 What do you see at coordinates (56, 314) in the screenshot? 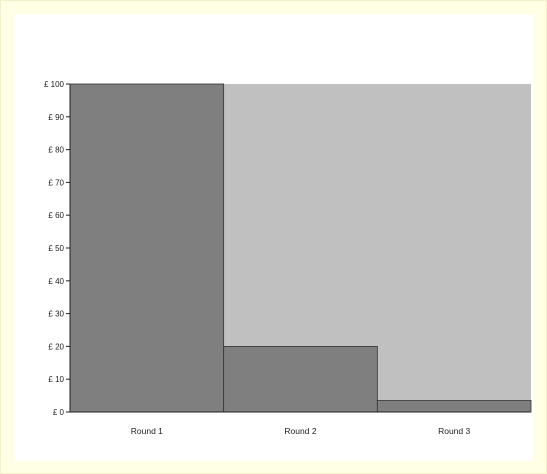
I see `y-tick-label: £ 30` at bounding box center [56, 314].